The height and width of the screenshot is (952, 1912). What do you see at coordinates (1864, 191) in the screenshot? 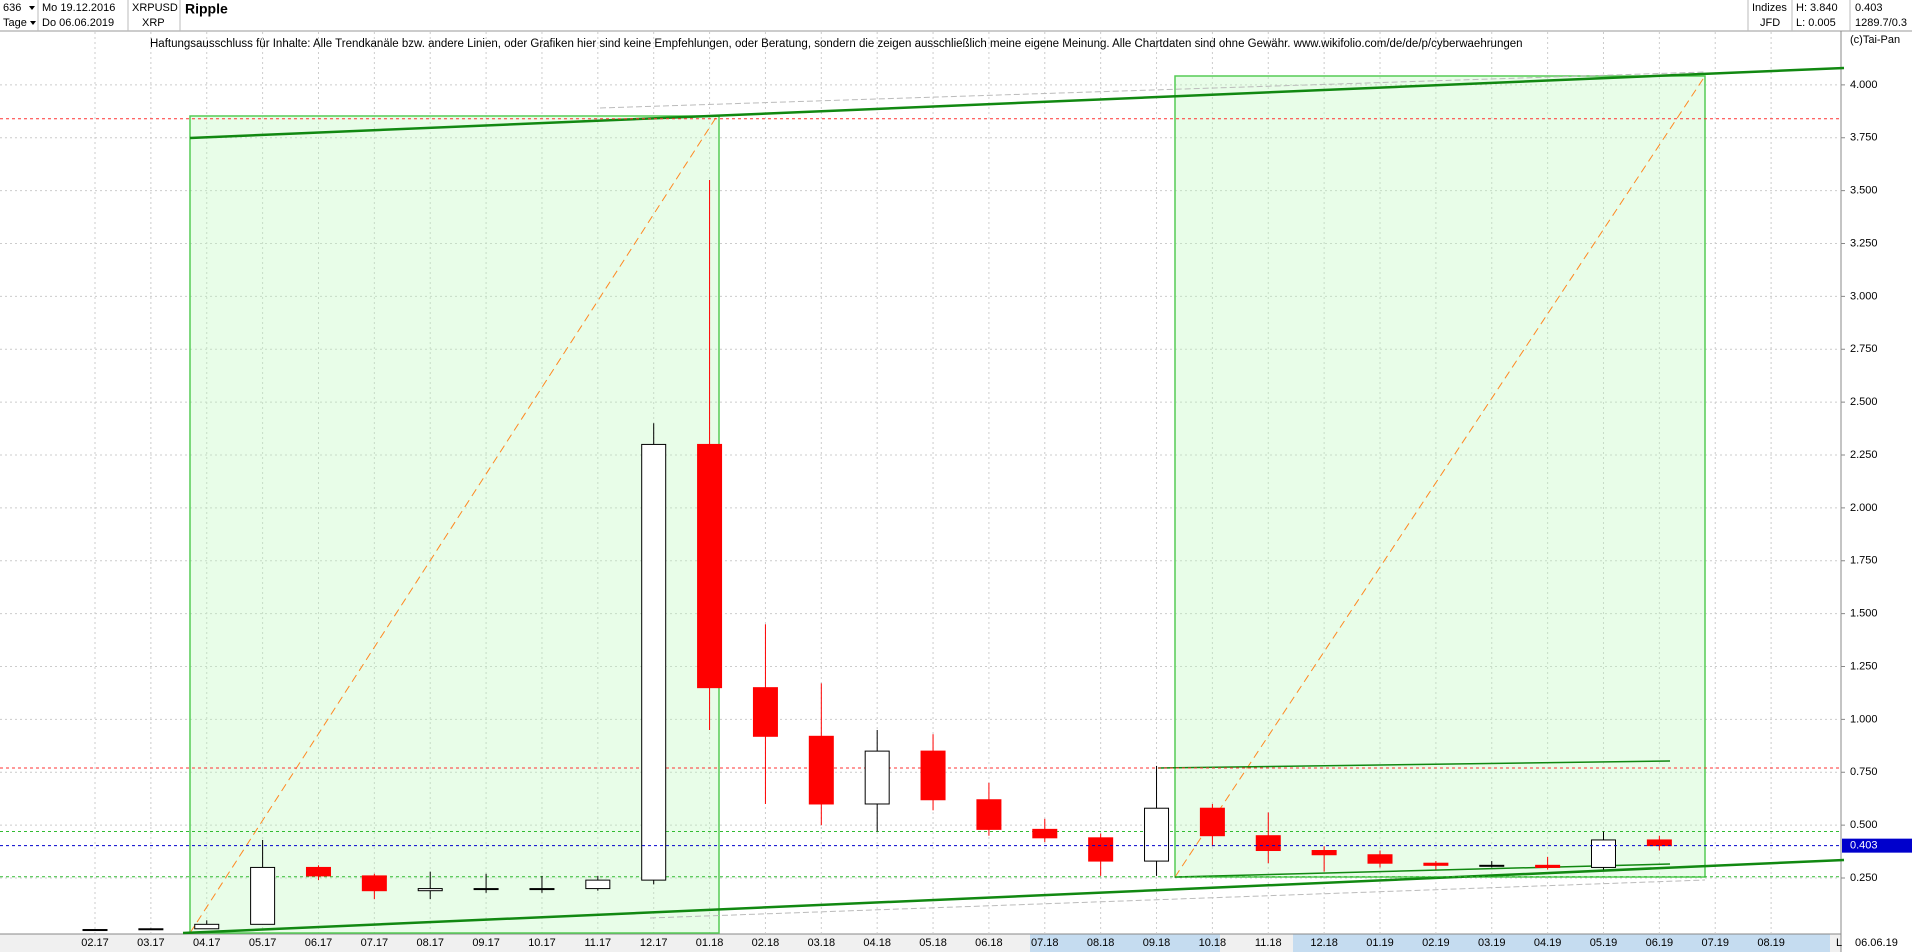
I see `y-tick-label: 3.500` at bounding box center [1864, 191].